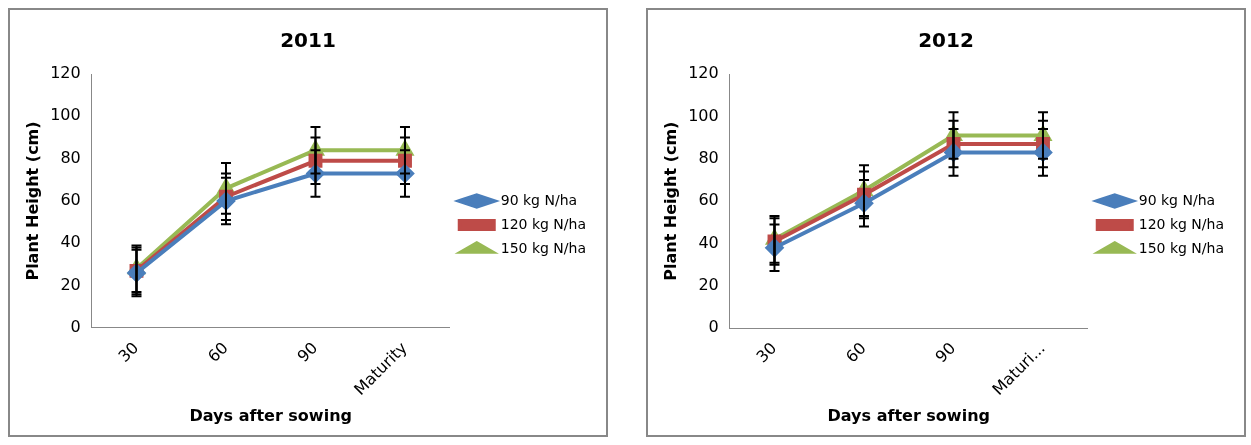 The width and height of the screenshot is (1251, 445). I want to click on chart-title: 2012, so click(946, 40).